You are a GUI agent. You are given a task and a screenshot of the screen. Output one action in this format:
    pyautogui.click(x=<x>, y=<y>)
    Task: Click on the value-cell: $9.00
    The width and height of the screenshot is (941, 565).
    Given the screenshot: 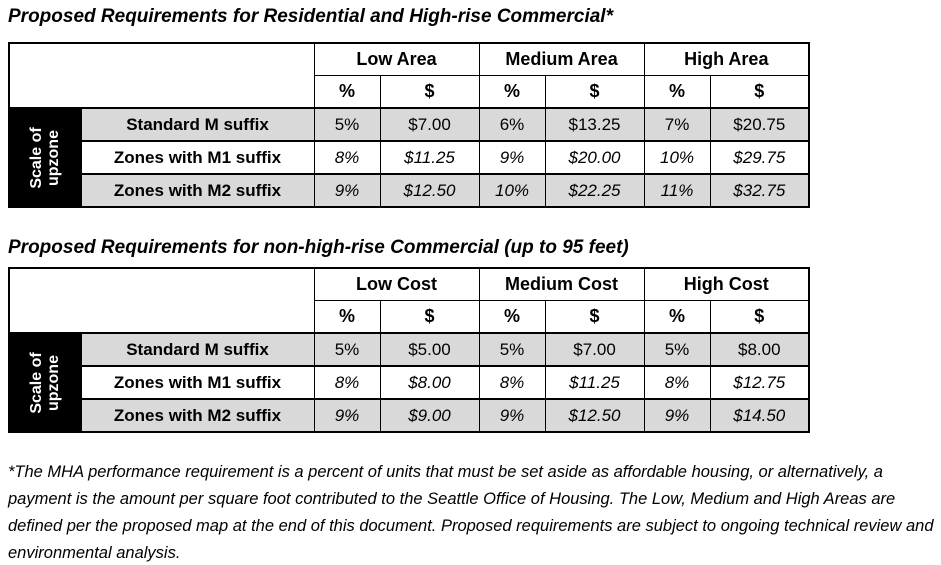 What is the action you would take?
    pyautogui.click(x=429, y=415)
    